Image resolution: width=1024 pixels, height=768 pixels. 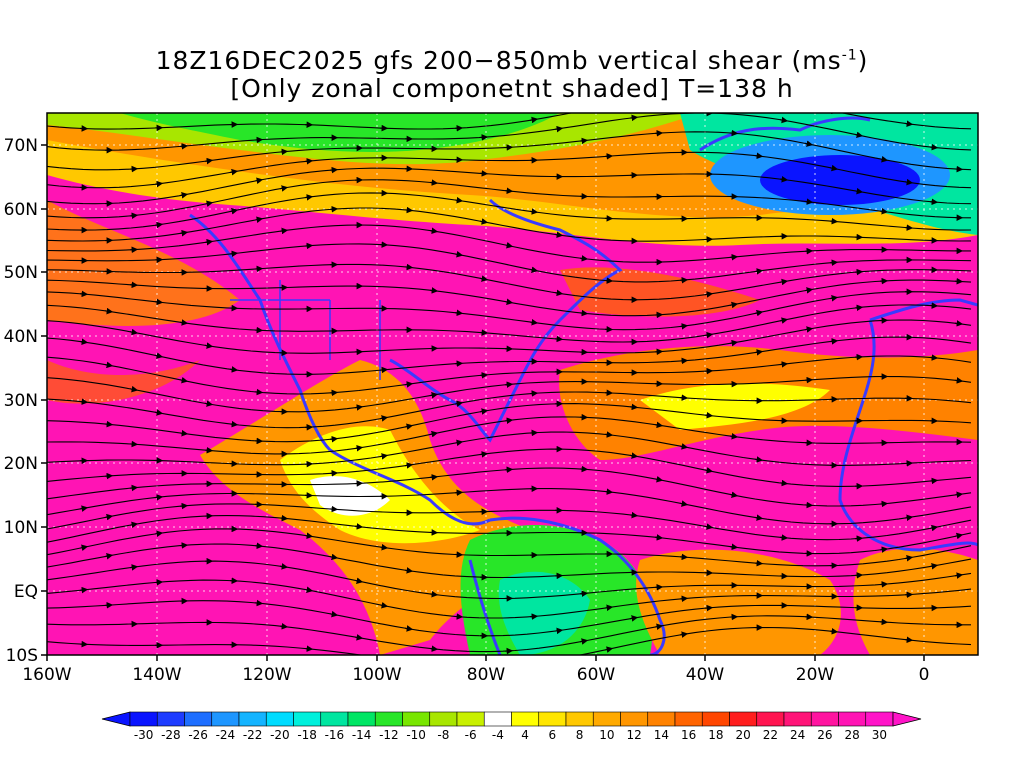 I want to click on lon-tick-label: 160W, so click(x=46, y=675).